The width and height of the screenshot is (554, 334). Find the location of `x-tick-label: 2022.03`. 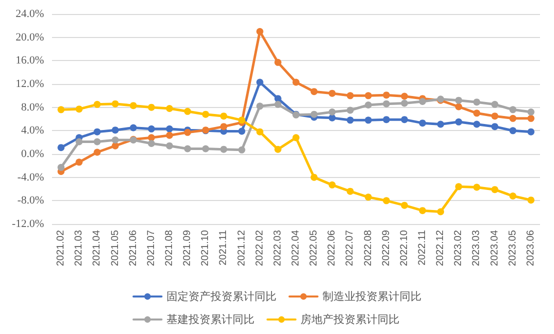

x-tick-label: 2022.03 is located at coordinates (278, 248).